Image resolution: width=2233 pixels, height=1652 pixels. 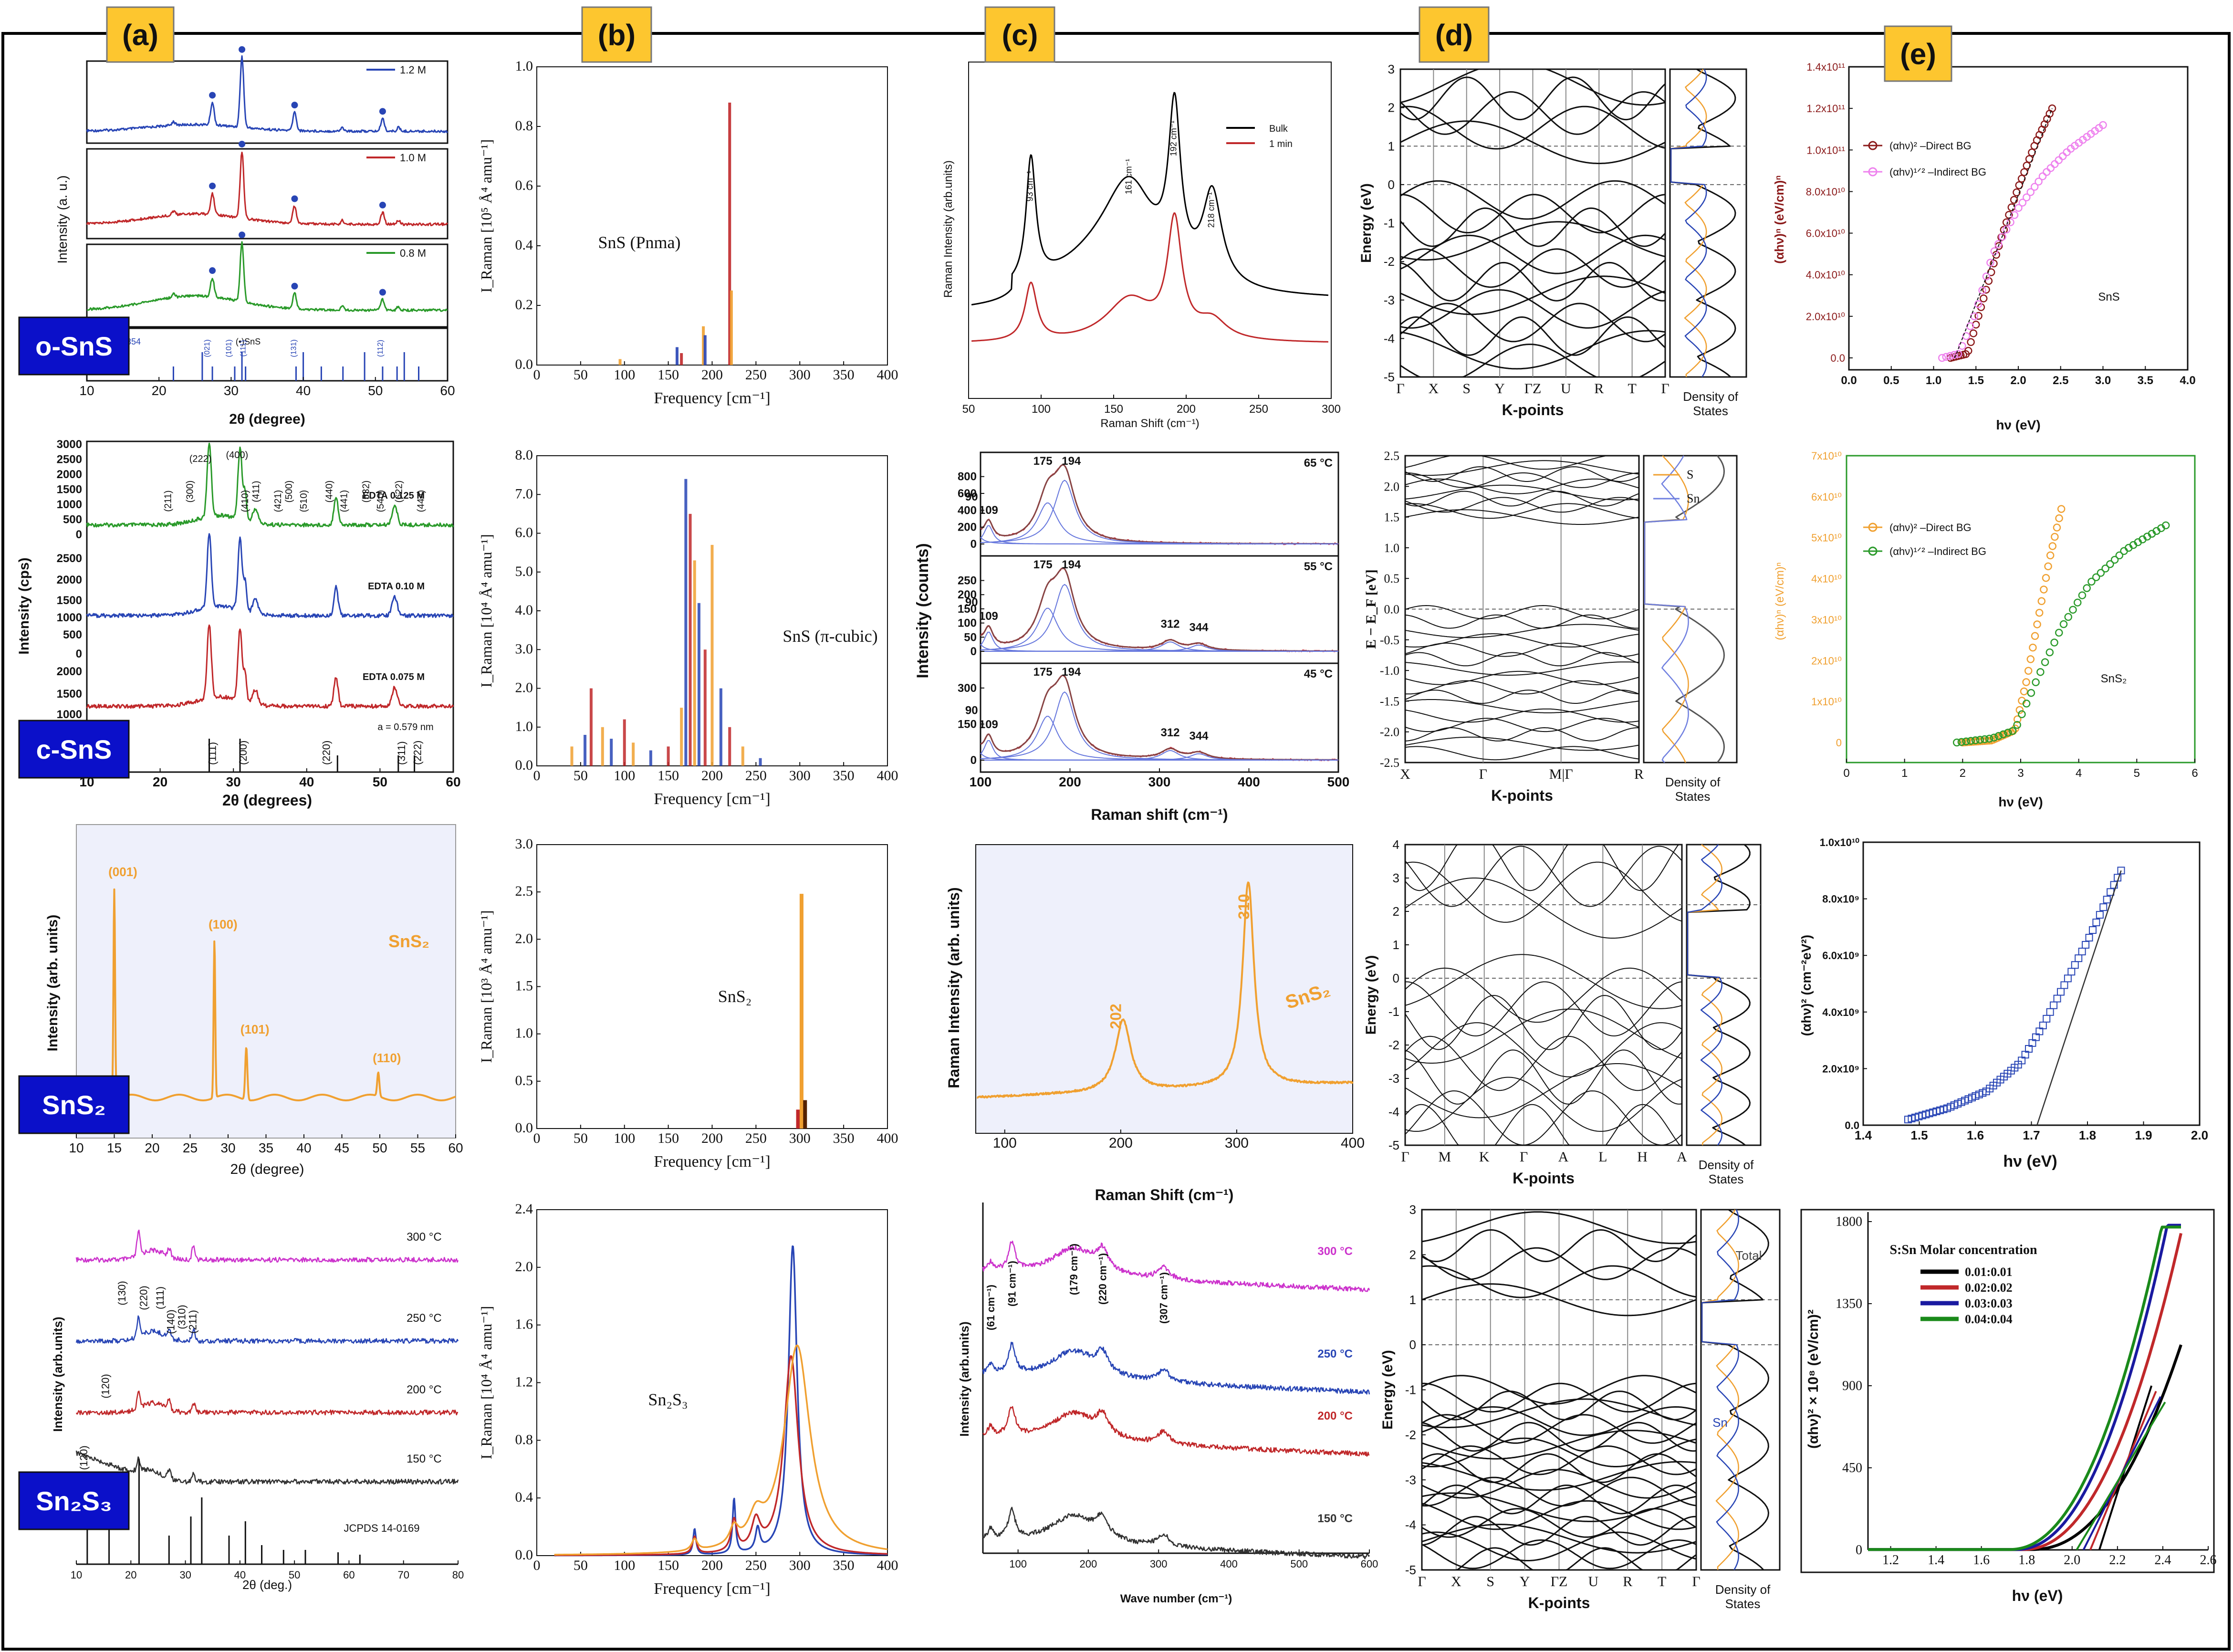 I want to click on x-axis-label: hν (eV), so click(x=2038, y=1595).